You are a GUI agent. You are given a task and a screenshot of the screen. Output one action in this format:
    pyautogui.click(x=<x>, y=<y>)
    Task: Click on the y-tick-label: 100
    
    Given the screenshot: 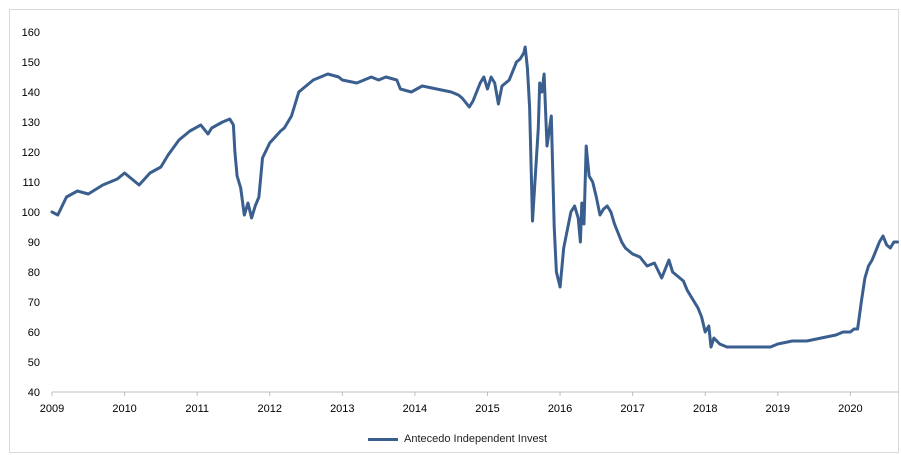 What is the action you would take?
    pyautogui.click(x=31, y=213)
    